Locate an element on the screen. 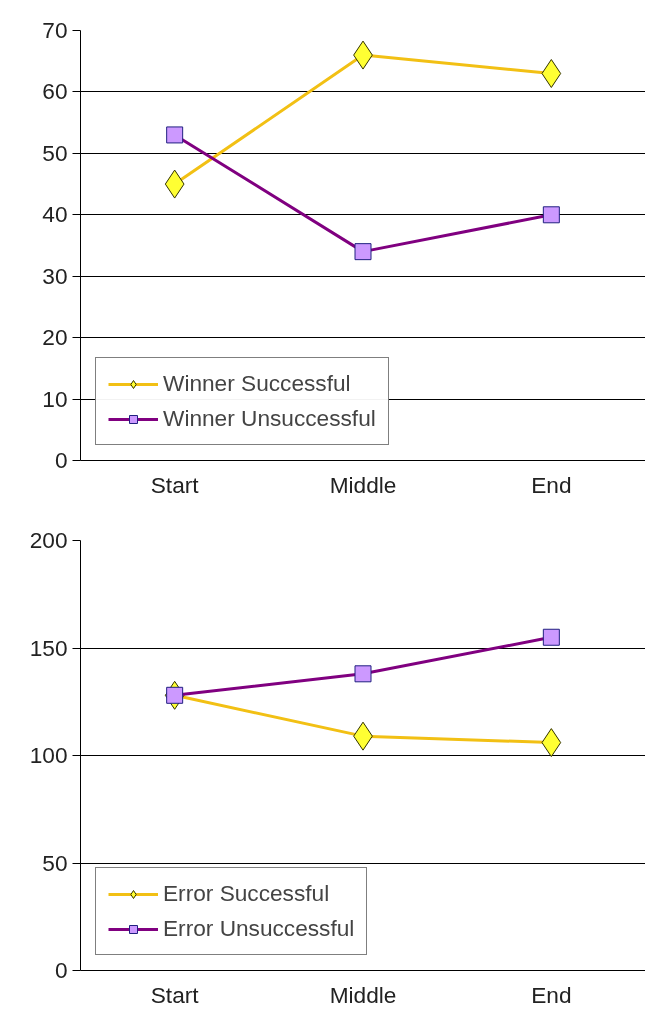  y-tick-label: 150 is located at coordinates (48, 647).